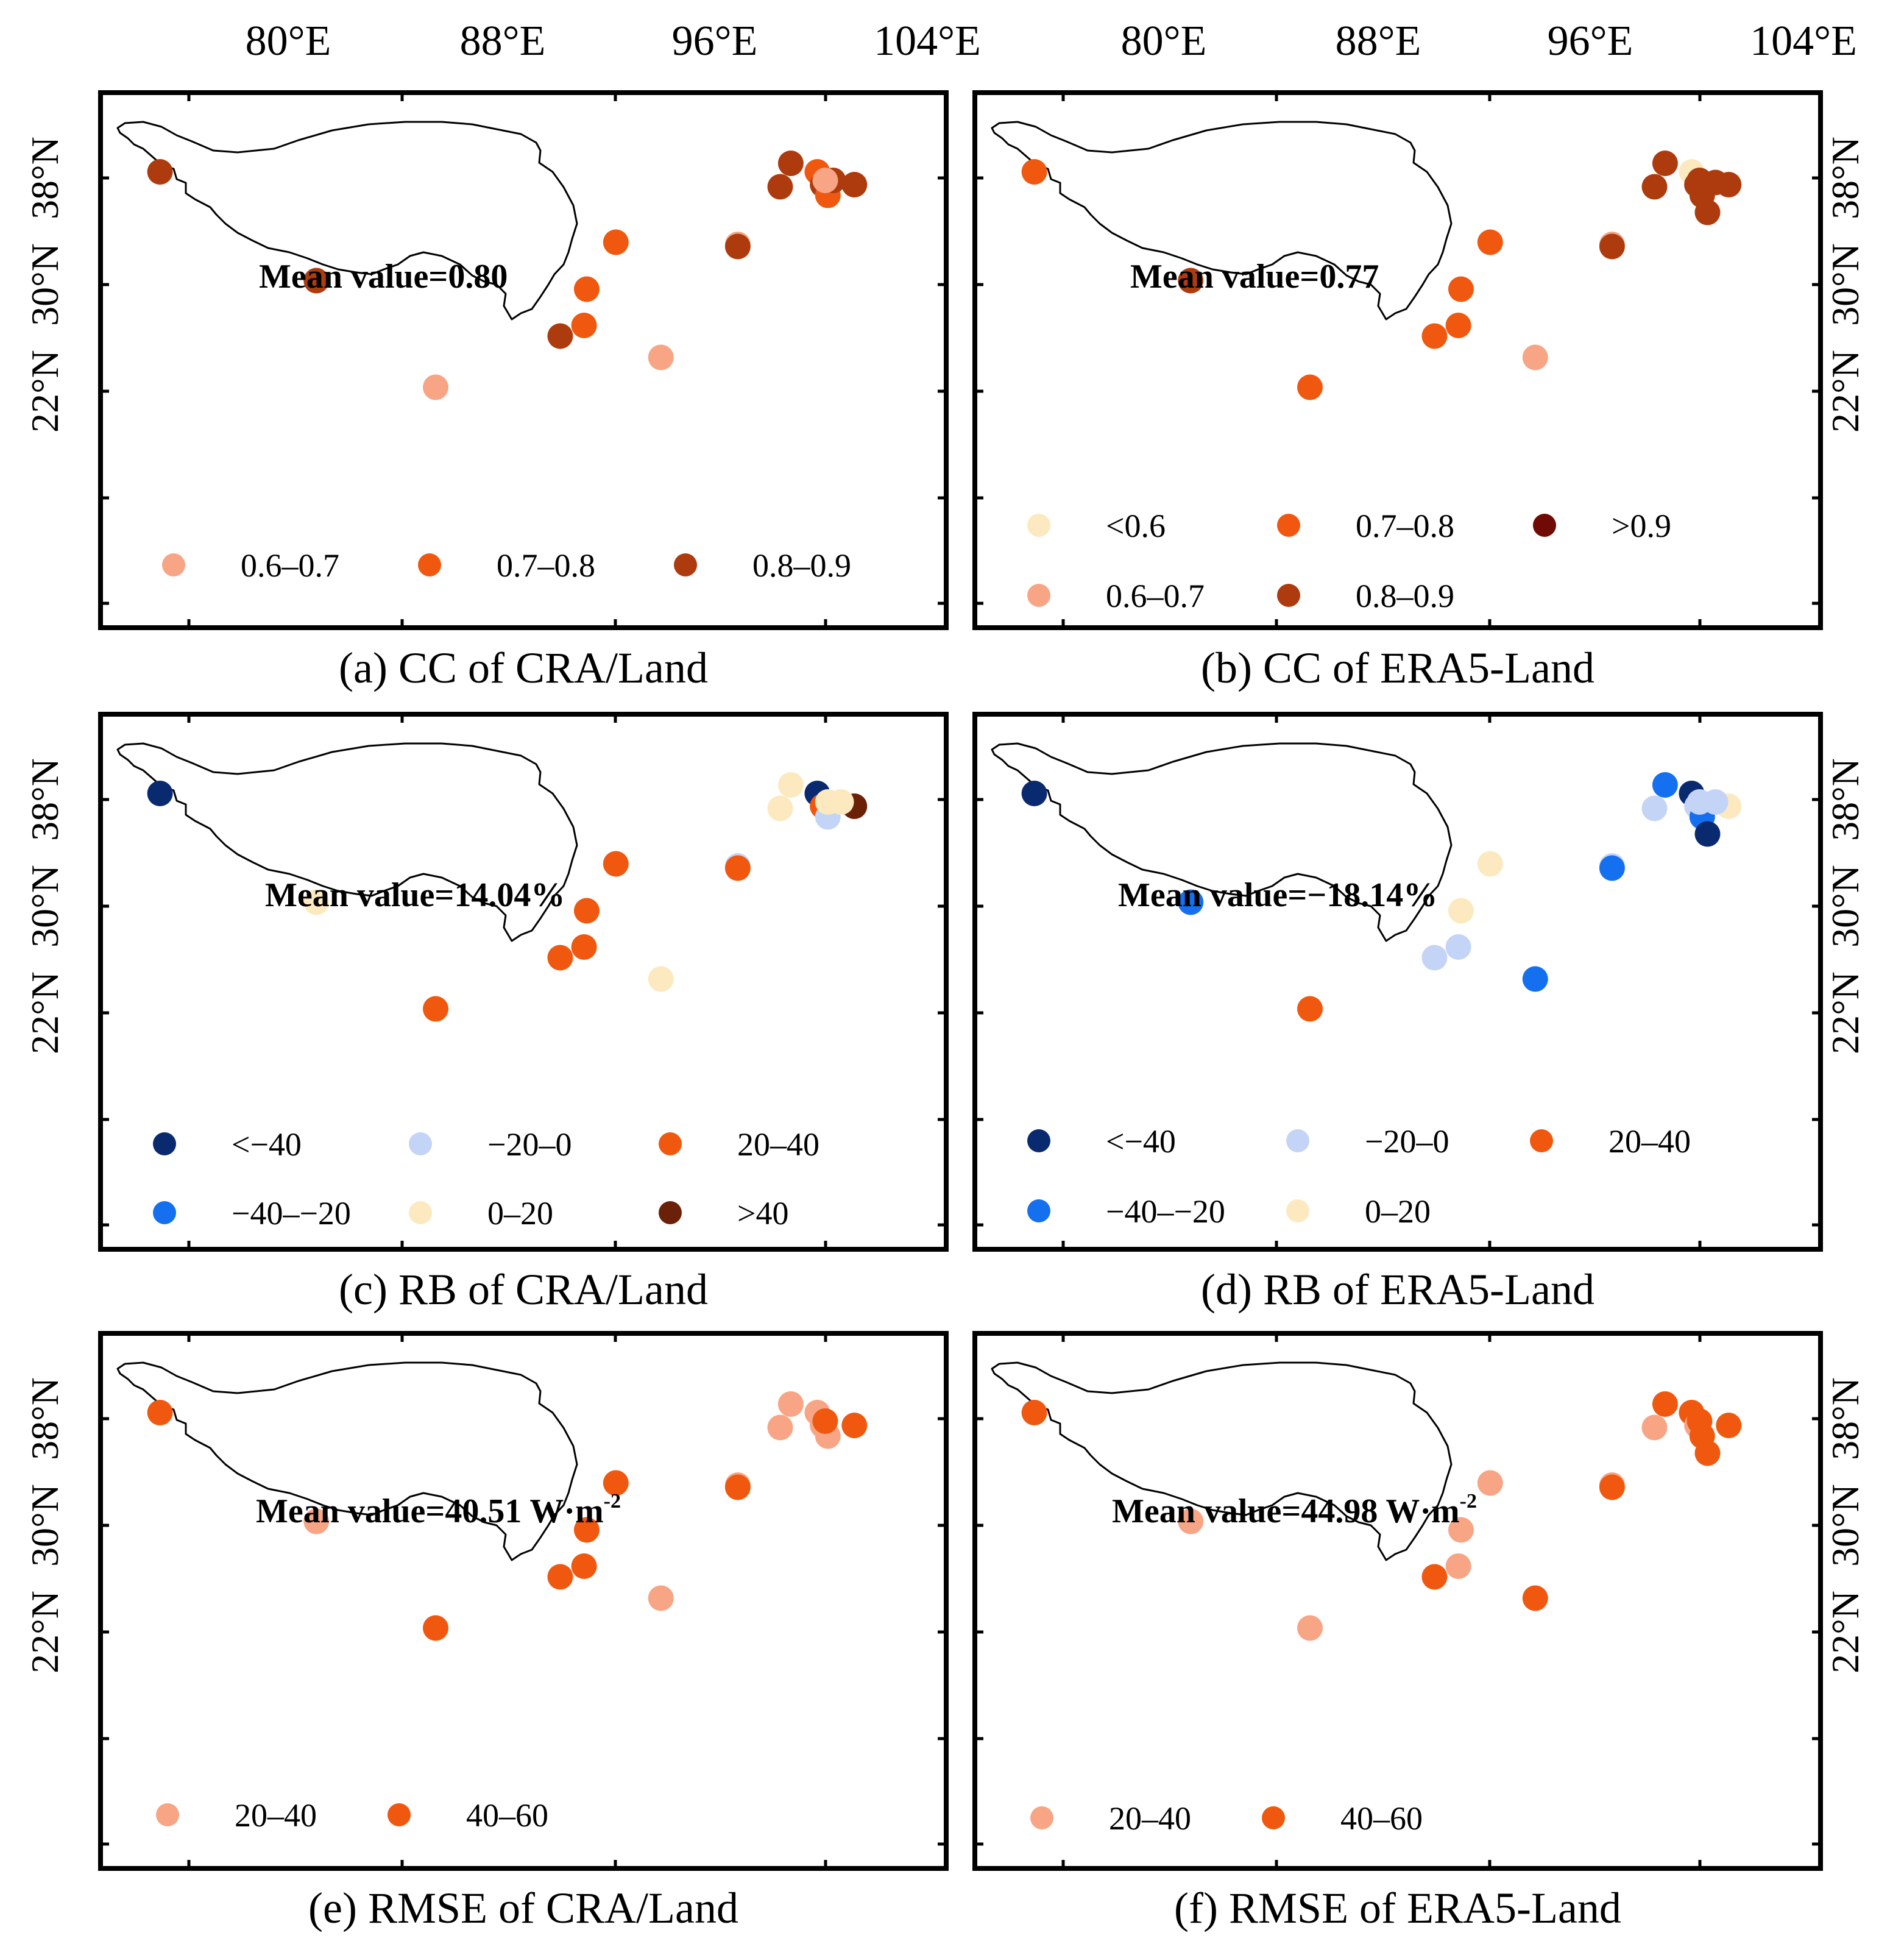  What do you see at coordinates (1381, 1819) in the screenshot?
I see `legend-label: 40–60` at bounding box center [1381, 1819].